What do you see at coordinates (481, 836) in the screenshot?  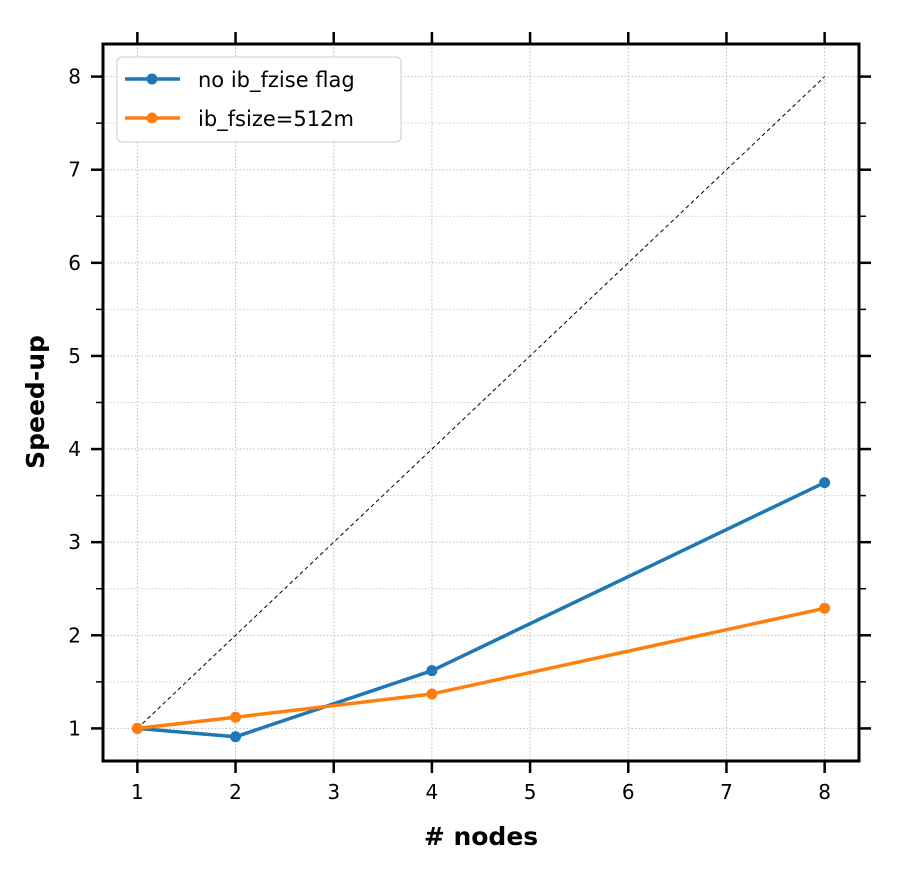 I see `x-axis-label: # nodes` at bounding box center [481, 836].